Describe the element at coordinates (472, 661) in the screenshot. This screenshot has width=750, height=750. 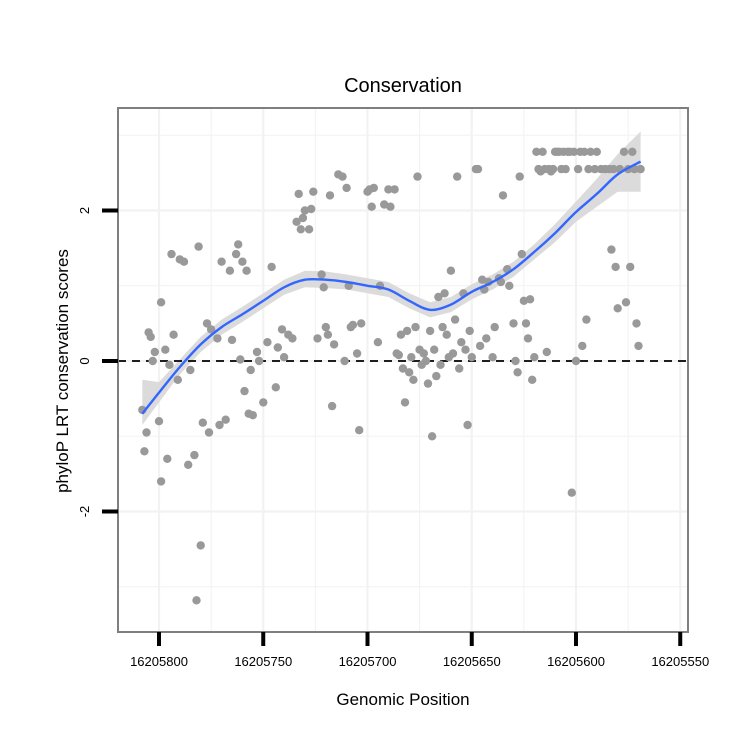
I see `x-tick-label: 16205650` at that location.